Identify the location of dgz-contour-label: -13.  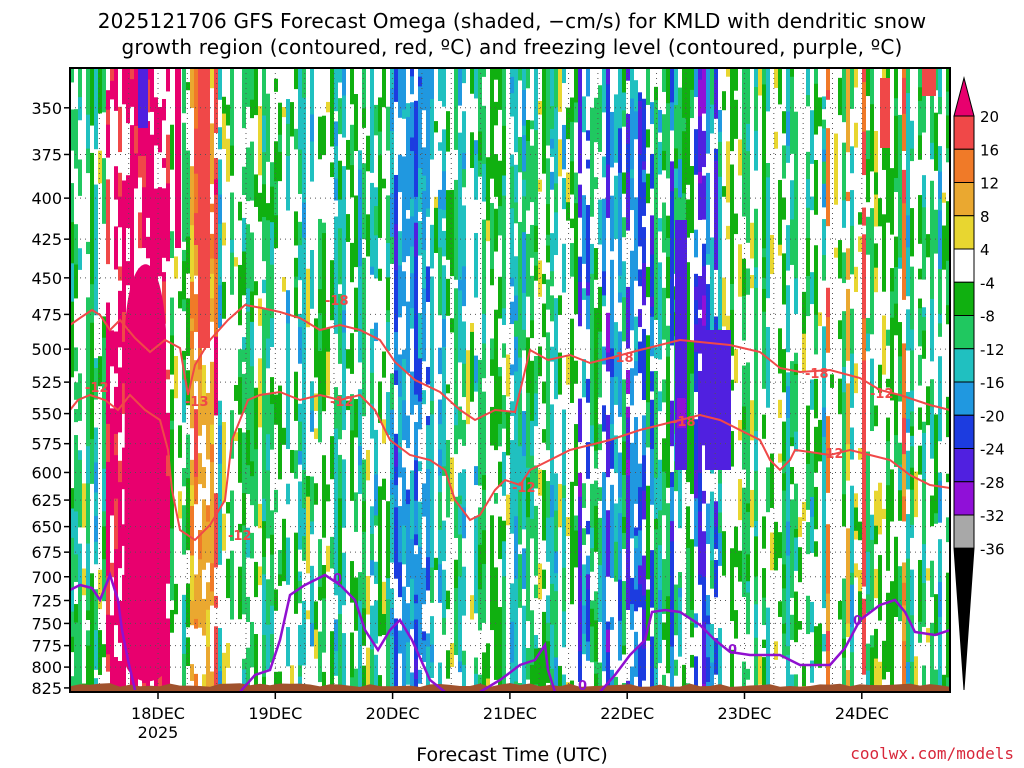
(197, 402).